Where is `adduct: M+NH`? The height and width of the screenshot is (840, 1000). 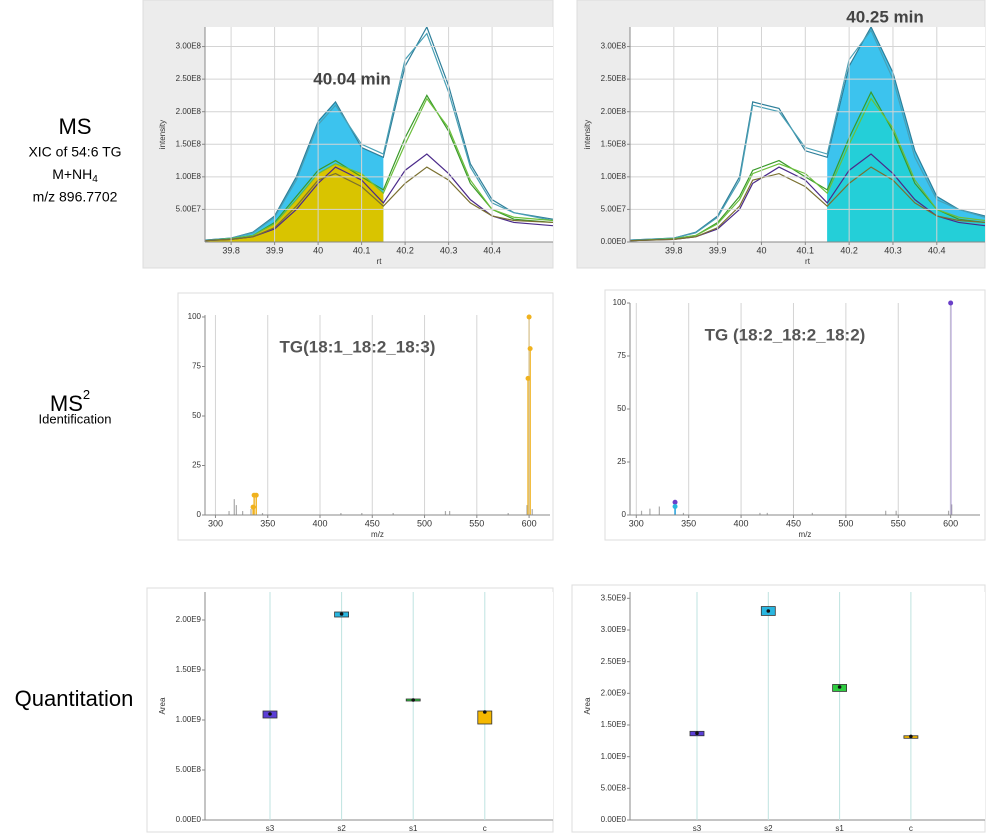
adduct: M+NH is located at coordinates (72, 174).